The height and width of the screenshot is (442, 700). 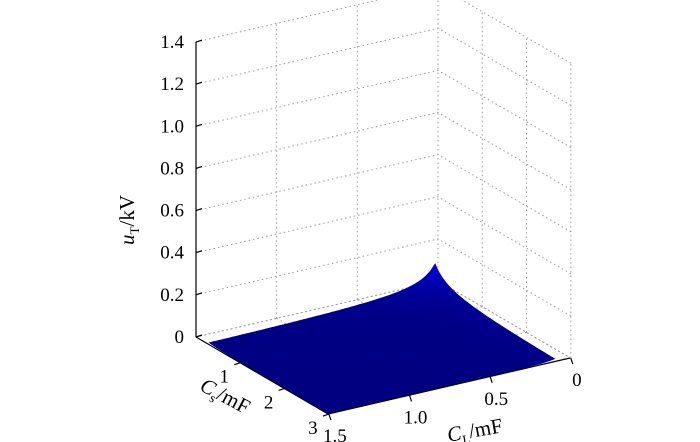 What do you see at coordinates (127, 211) in the screenshot?
I see `z-axis-title-unit: /kV` at bounding box center [127, 211].